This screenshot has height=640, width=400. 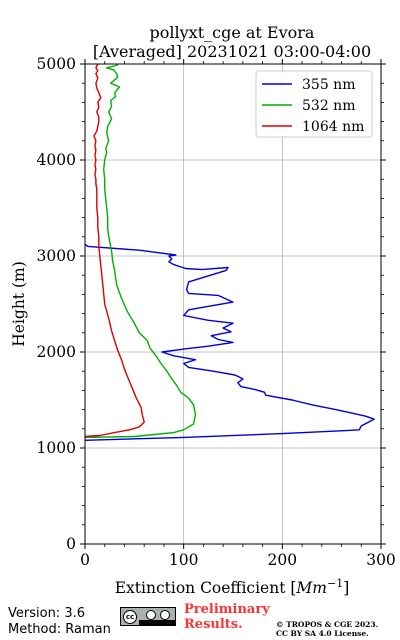 What do you see at coordinates (56, 352) in the screenshot?
I see `y-tick-label: 2000` at bounding box center [56, 352].